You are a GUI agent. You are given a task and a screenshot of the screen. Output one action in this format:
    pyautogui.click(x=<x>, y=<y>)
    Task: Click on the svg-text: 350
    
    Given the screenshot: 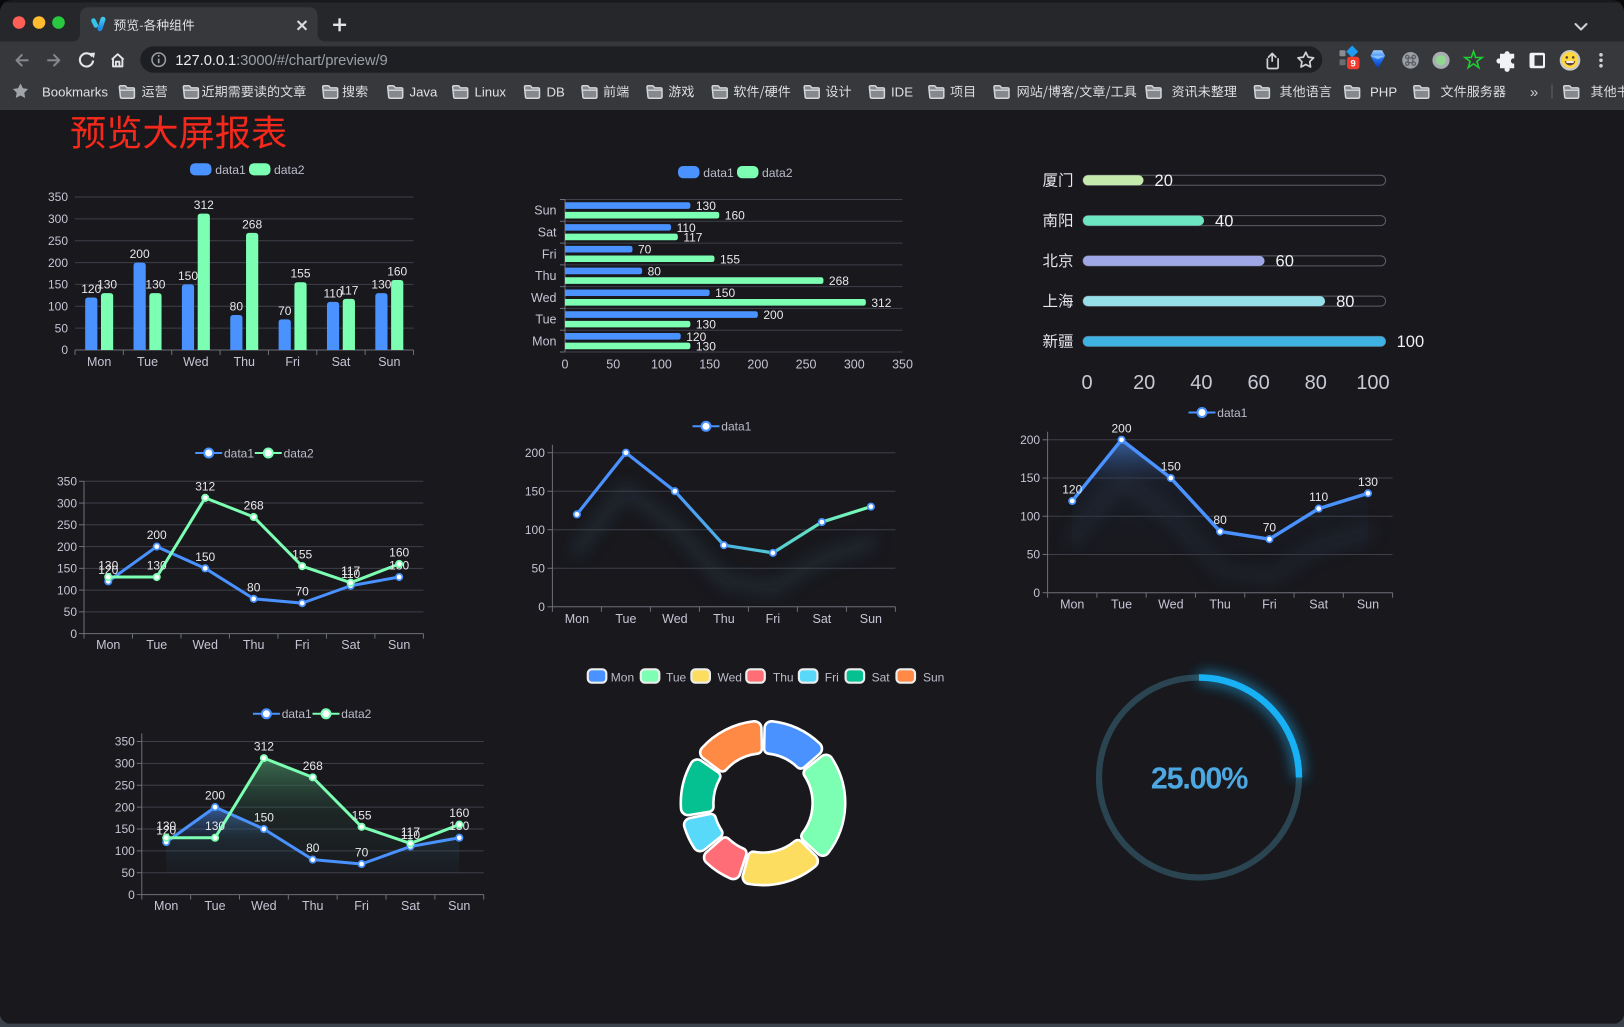 What is the action you would take?
    pyautogui.click(x=902, y=365)
    